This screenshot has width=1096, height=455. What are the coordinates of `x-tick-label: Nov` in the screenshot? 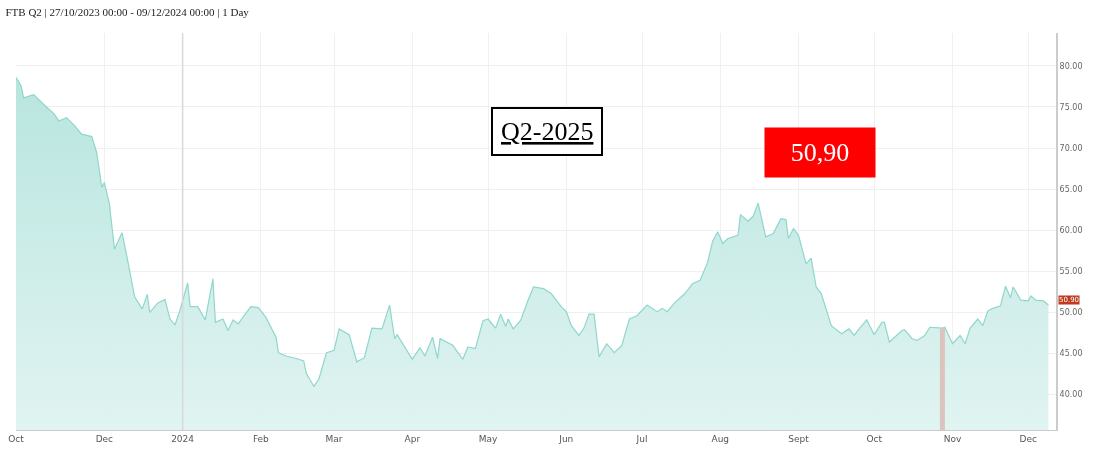 It's located at (952, 438).